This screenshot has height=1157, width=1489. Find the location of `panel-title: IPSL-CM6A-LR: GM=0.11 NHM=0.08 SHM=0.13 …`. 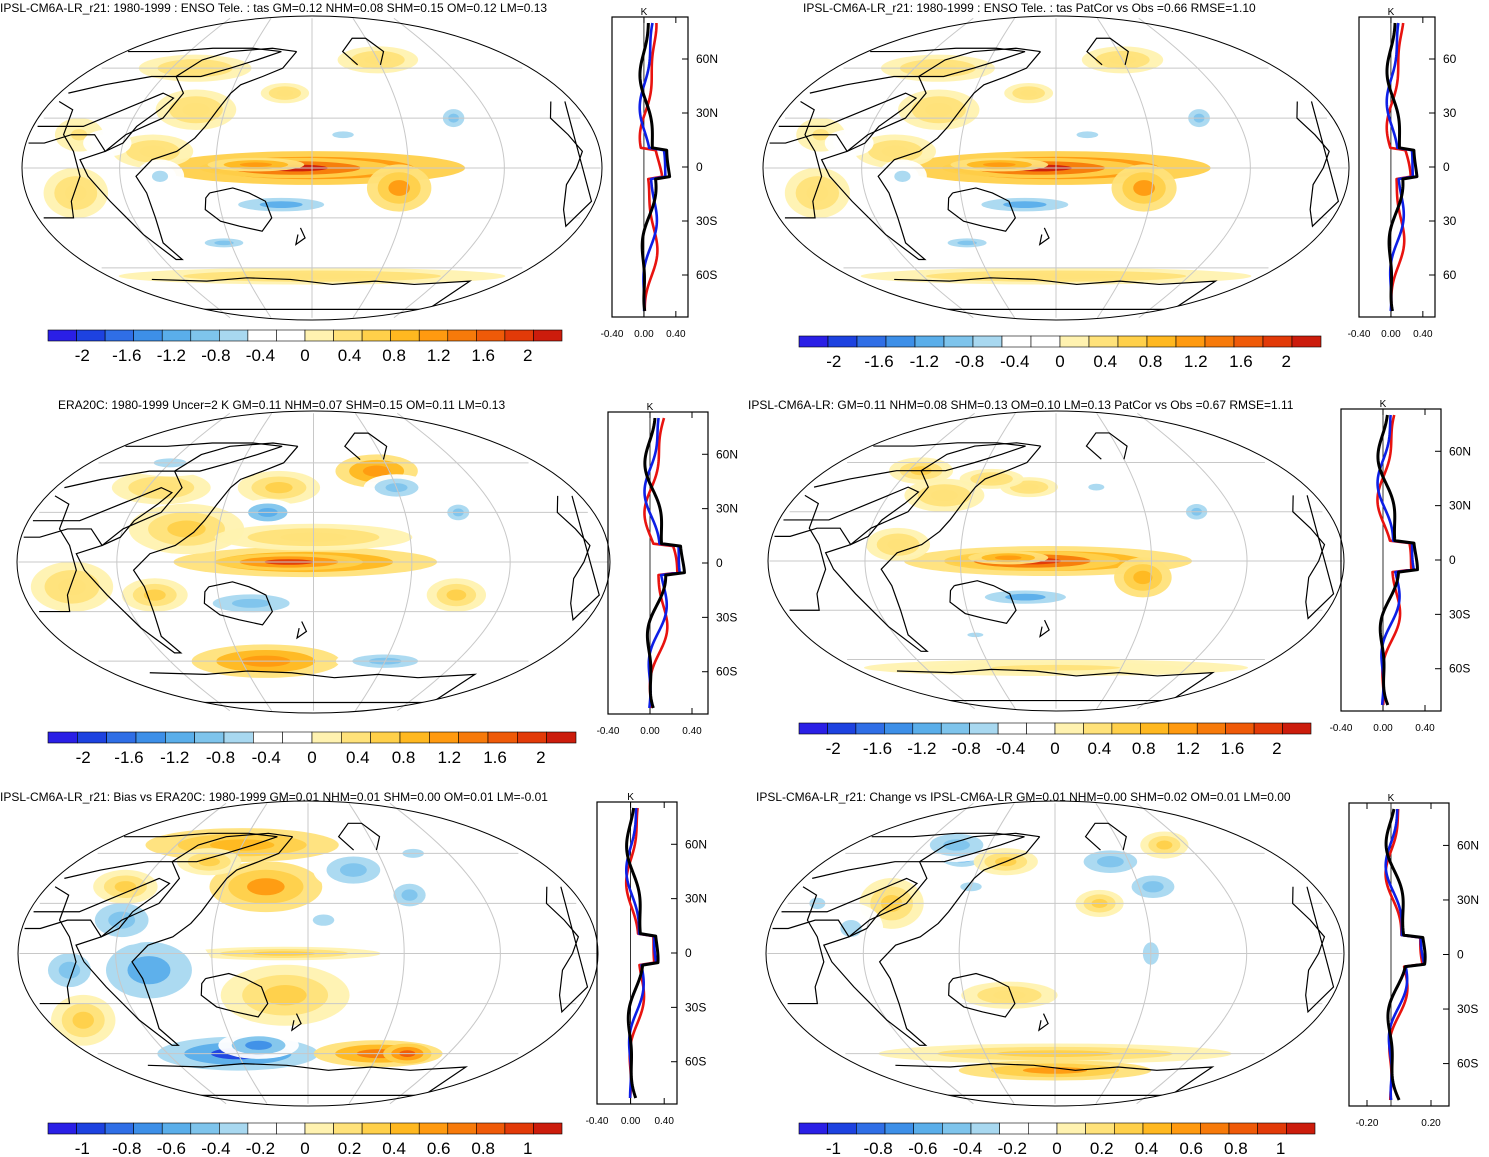

panel-title: IPSL-CM6A-LR: GM=0.11 NHM=0.08 SHM=0.13 … is located at coordinates (1021, 405).